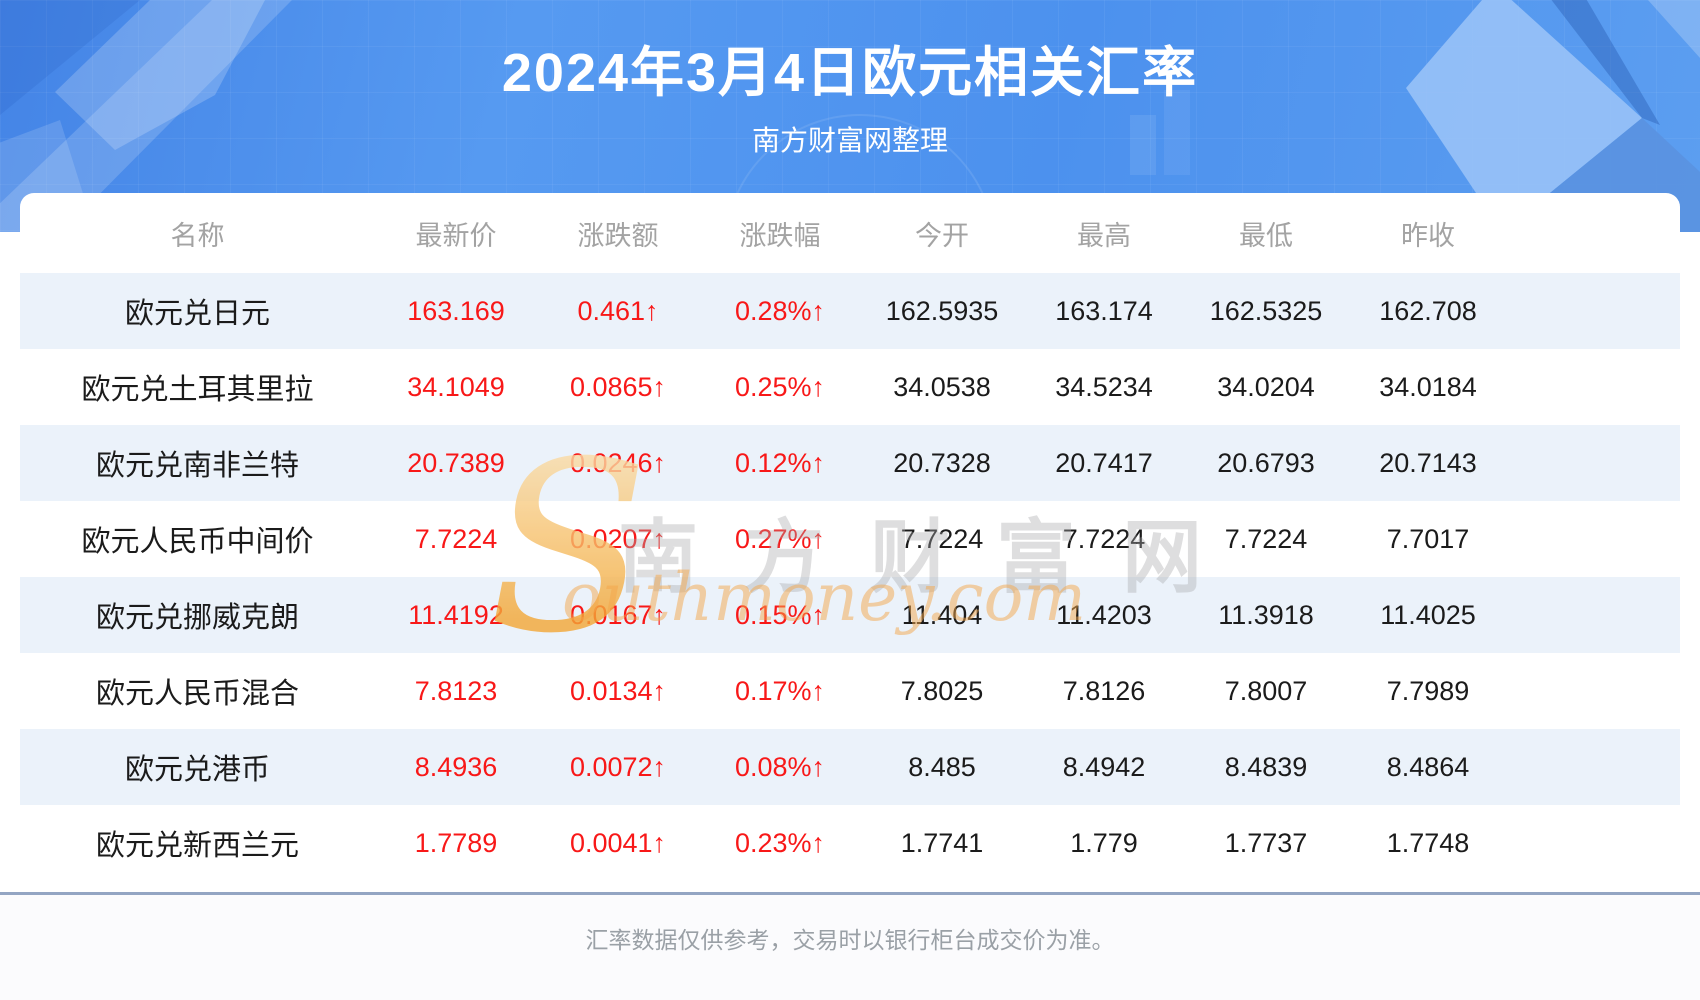 The image size is (1700, 1000). What do you see at coordinates (1266, 310) in the screenshot?
I see `cell-low: 162.5325` at bounding box center [1266, 310].